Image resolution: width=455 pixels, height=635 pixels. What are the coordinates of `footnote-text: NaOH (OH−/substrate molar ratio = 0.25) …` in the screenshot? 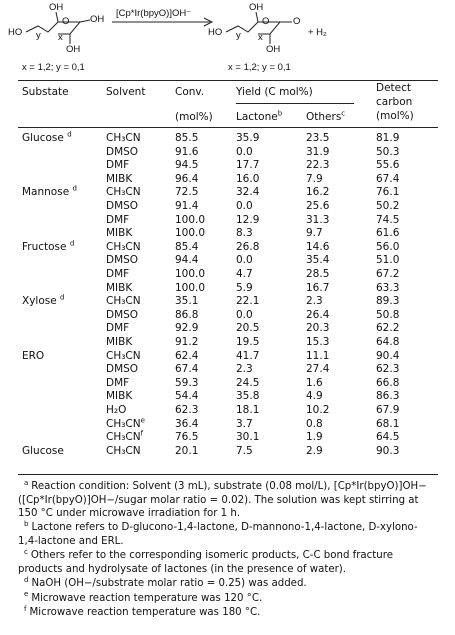 It's located at (169, 583).